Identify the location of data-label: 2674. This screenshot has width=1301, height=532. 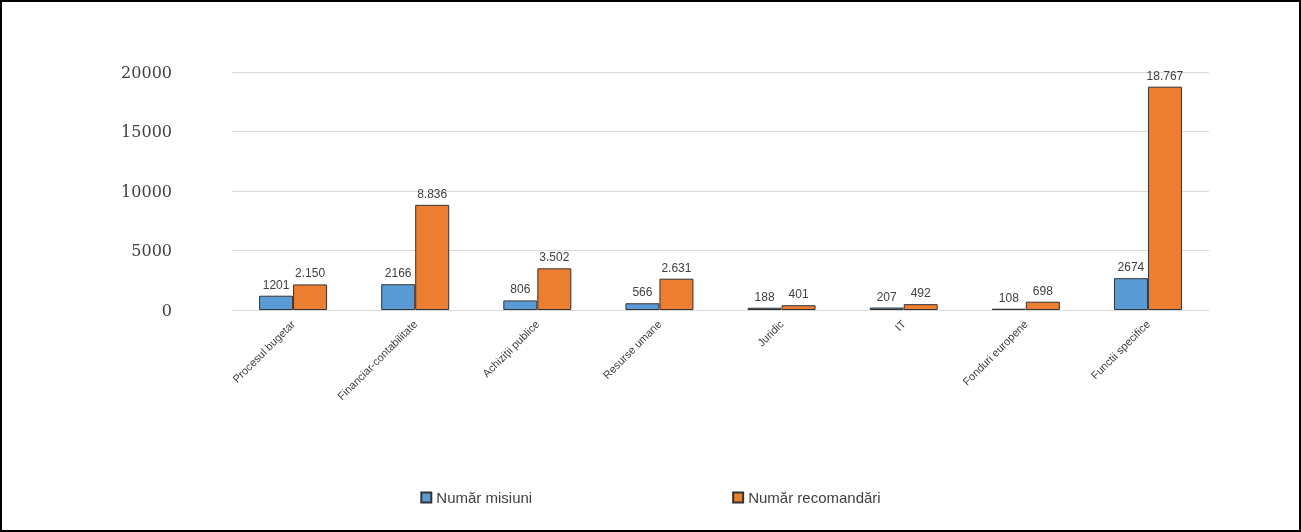
(1131, 267).